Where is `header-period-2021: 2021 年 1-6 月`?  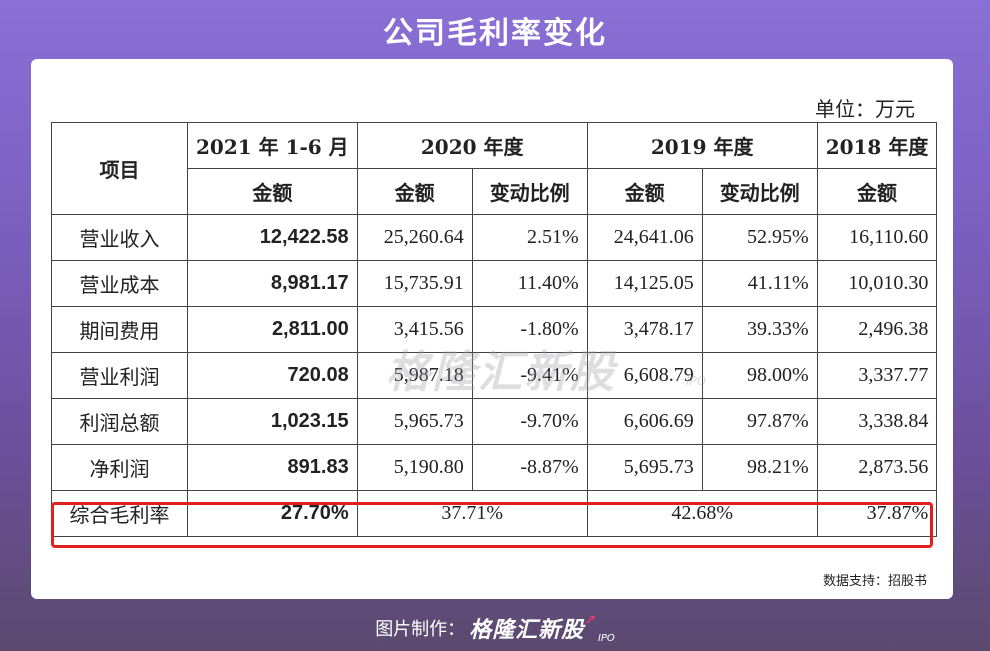 header-period-2021: 2021 年 1-6 月 is located at coordinates (272, 145).